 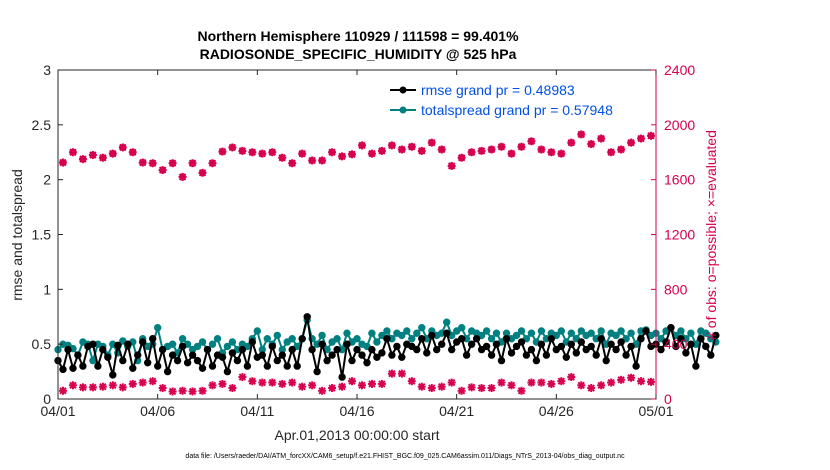 I want to click on x-axis-label: Apr.01,2013 00:00:00 start, so click(x=356, y=435).